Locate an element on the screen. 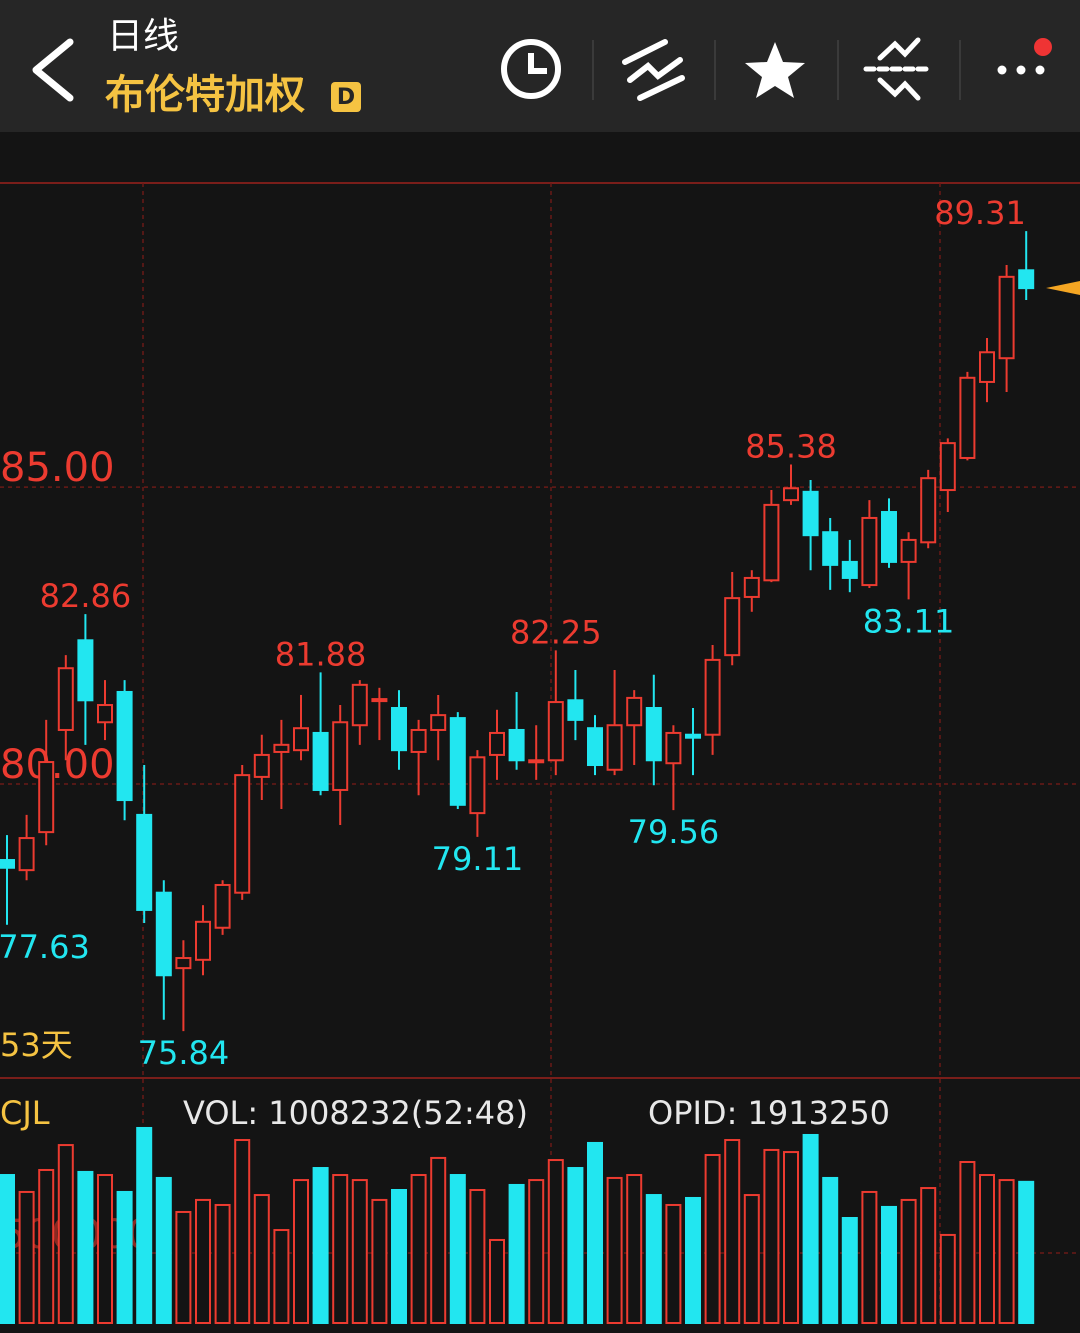 The image size is (1080, 1333). y-tick-label: 85.00 is located at coordinates (57, 468).